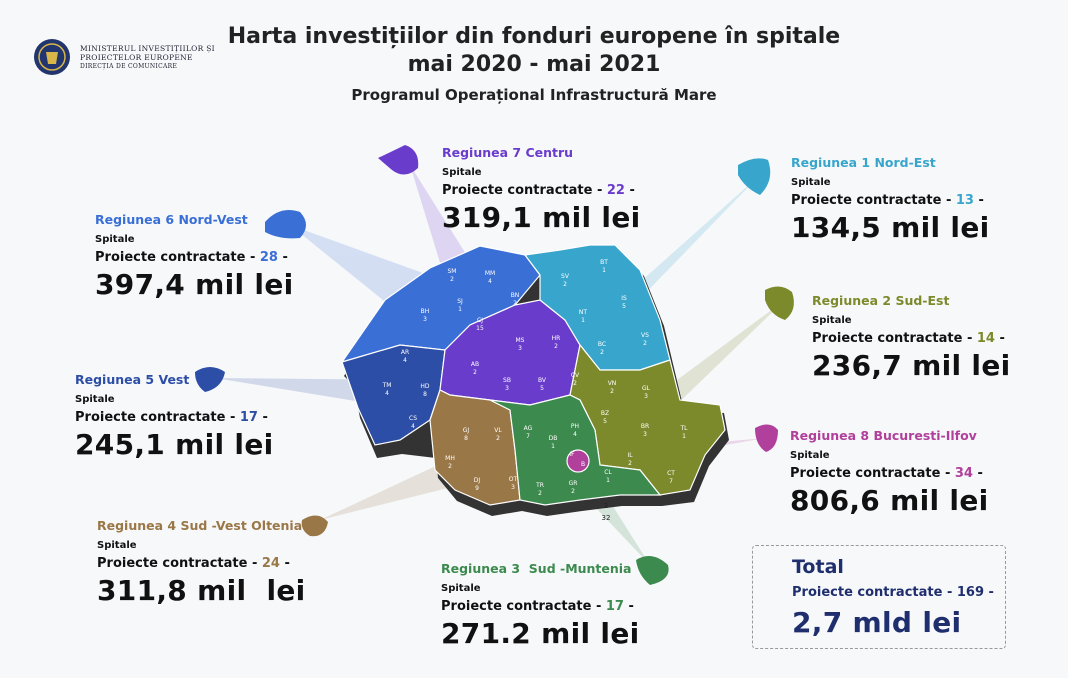 The height and width of the screenshot is (678, 1068). What do you see at coordinates (583, 312) in the screenshot?
I see `county-code: NT` at bounding box center [583, 312].